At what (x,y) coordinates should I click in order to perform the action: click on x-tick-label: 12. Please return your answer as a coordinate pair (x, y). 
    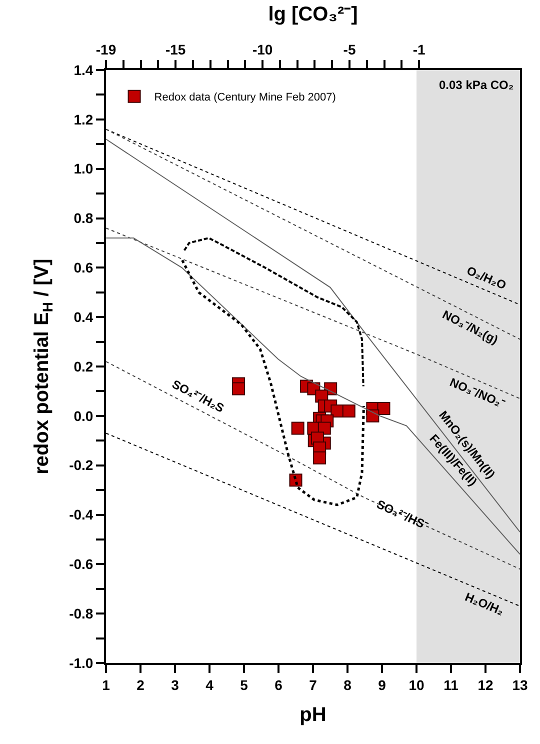
    Looking at the image, I should click on (486, 684).